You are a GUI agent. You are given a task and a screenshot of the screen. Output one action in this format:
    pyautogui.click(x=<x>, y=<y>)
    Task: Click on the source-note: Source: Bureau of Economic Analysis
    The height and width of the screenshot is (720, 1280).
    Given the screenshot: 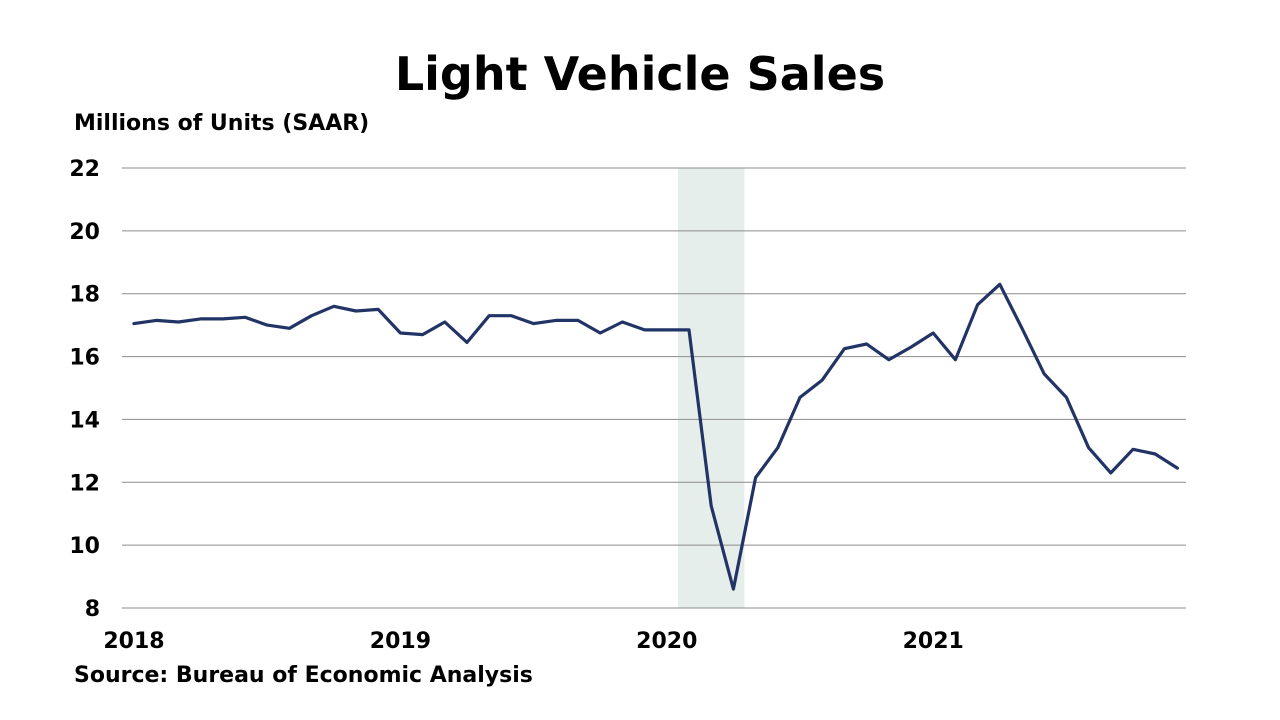 What is the action you would take?
    pyautogui.click(x=303, y=675)
    